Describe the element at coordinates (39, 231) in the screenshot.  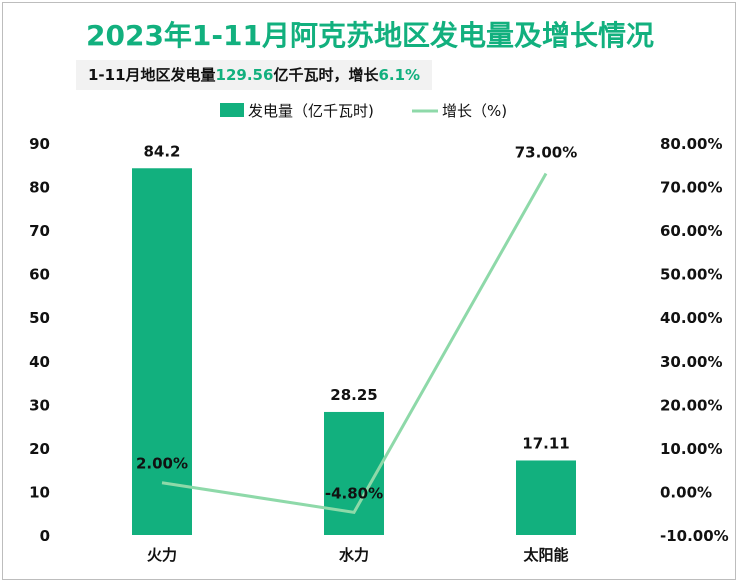
I see `left-tick-label: 70` at that location.